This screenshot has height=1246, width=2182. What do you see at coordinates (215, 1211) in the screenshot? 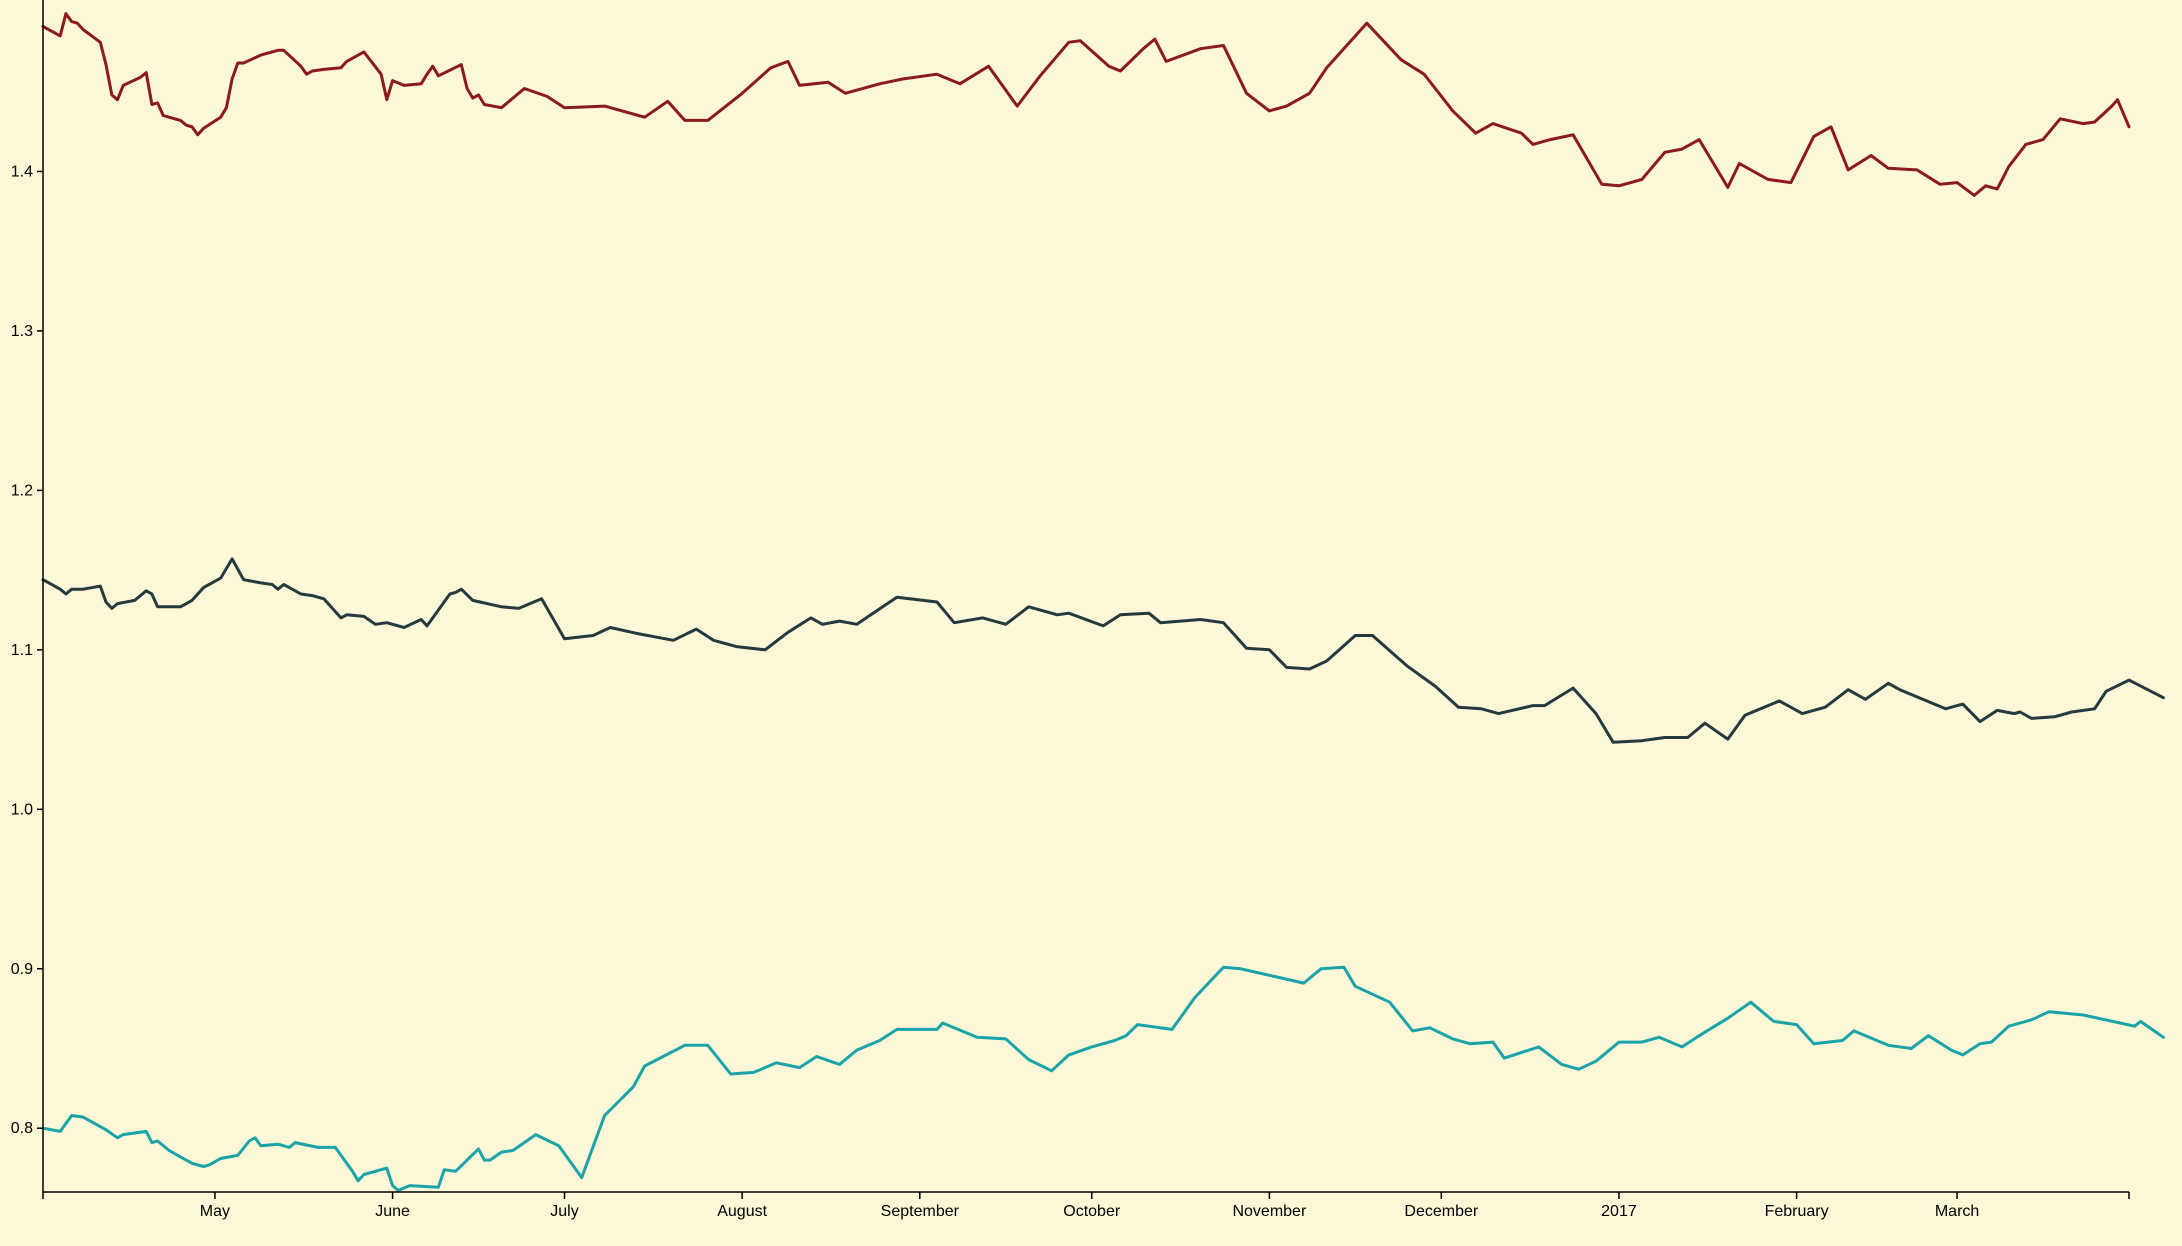
I see `x-tick-label: May` at bounding box center [215, 1211].